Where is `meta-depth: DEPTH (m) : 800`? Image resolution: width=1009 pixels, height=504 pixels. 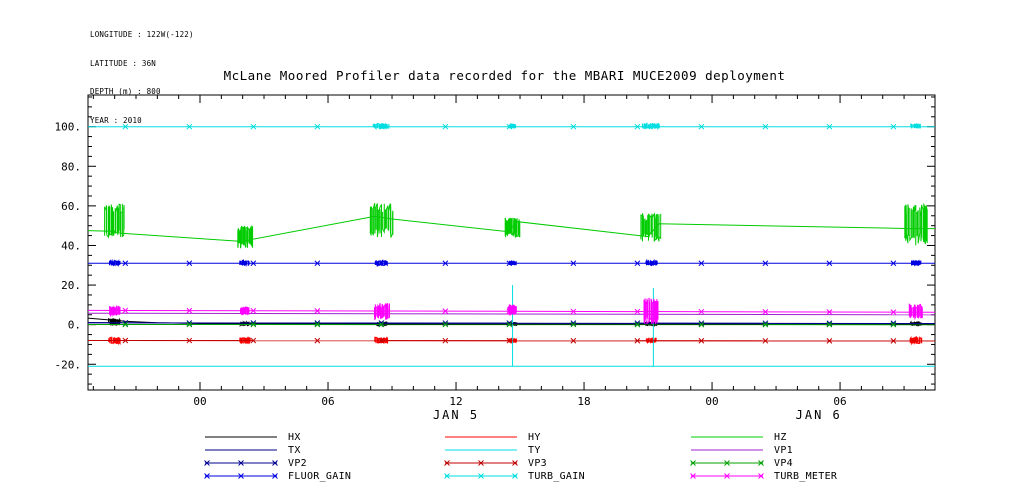 meta-depth: DEPTH (m) : 800 is located at coordinates (125, 91).